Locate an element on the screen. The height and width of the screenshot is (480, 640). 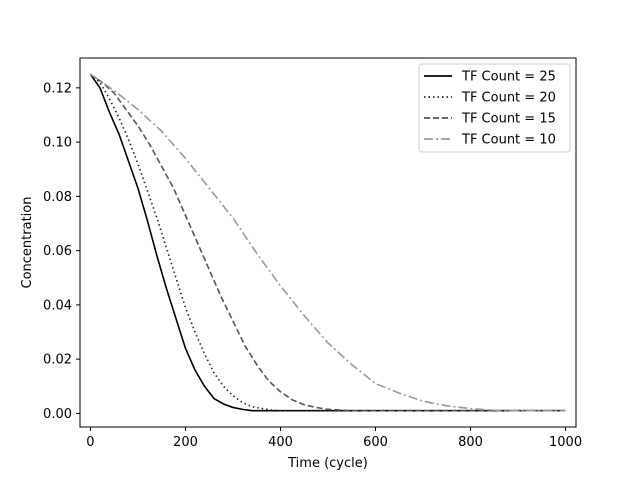
y-tick-label: 0.04 is located at coordinates (57, 305).